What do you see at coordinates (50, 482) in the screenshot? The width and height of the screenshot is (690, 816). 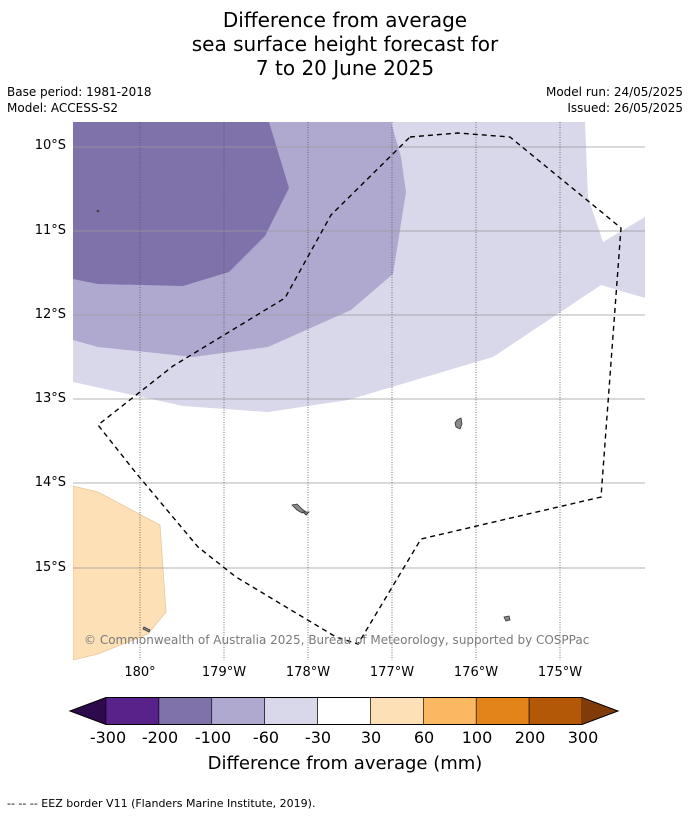 I see `lat-label-14s: 14°S` at bounding box center [50, 482].